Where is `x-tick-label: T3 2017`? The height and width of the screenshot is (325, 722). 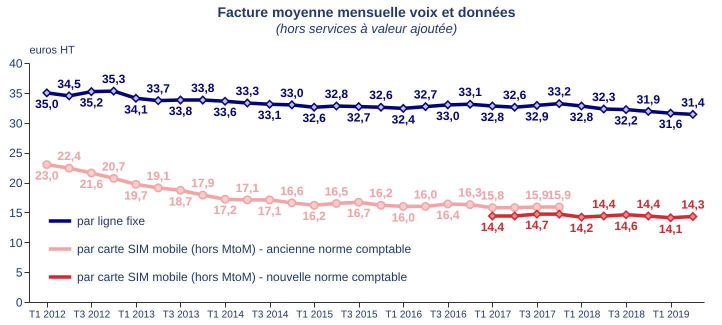
x-tick-label: T3 2017 is located at coordinates (537, 315).